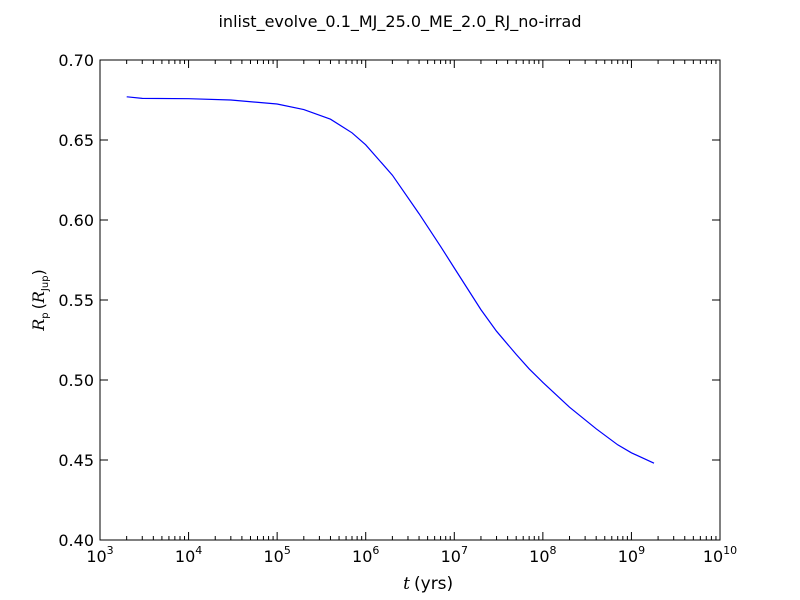 The height and width of the screenshot is (600, 800). Describe the element at coordinates (406, 584) in the screenshot. I see `x-axis-symbol: t` at that location.